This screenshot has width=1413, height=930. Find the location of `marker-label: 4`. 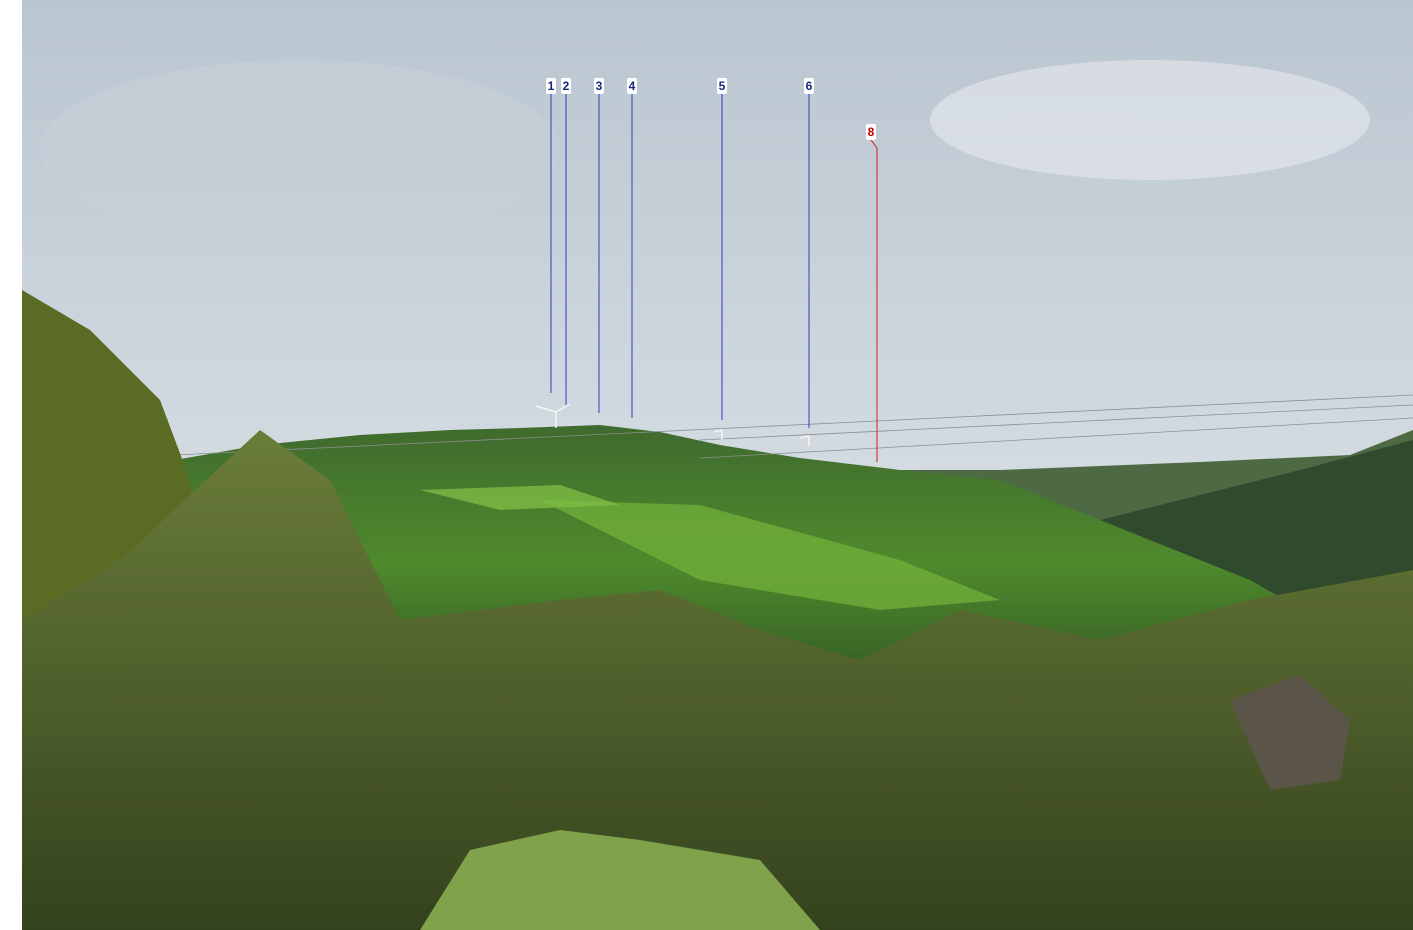

marker-label: 4 is located at coordinates (632, 86).